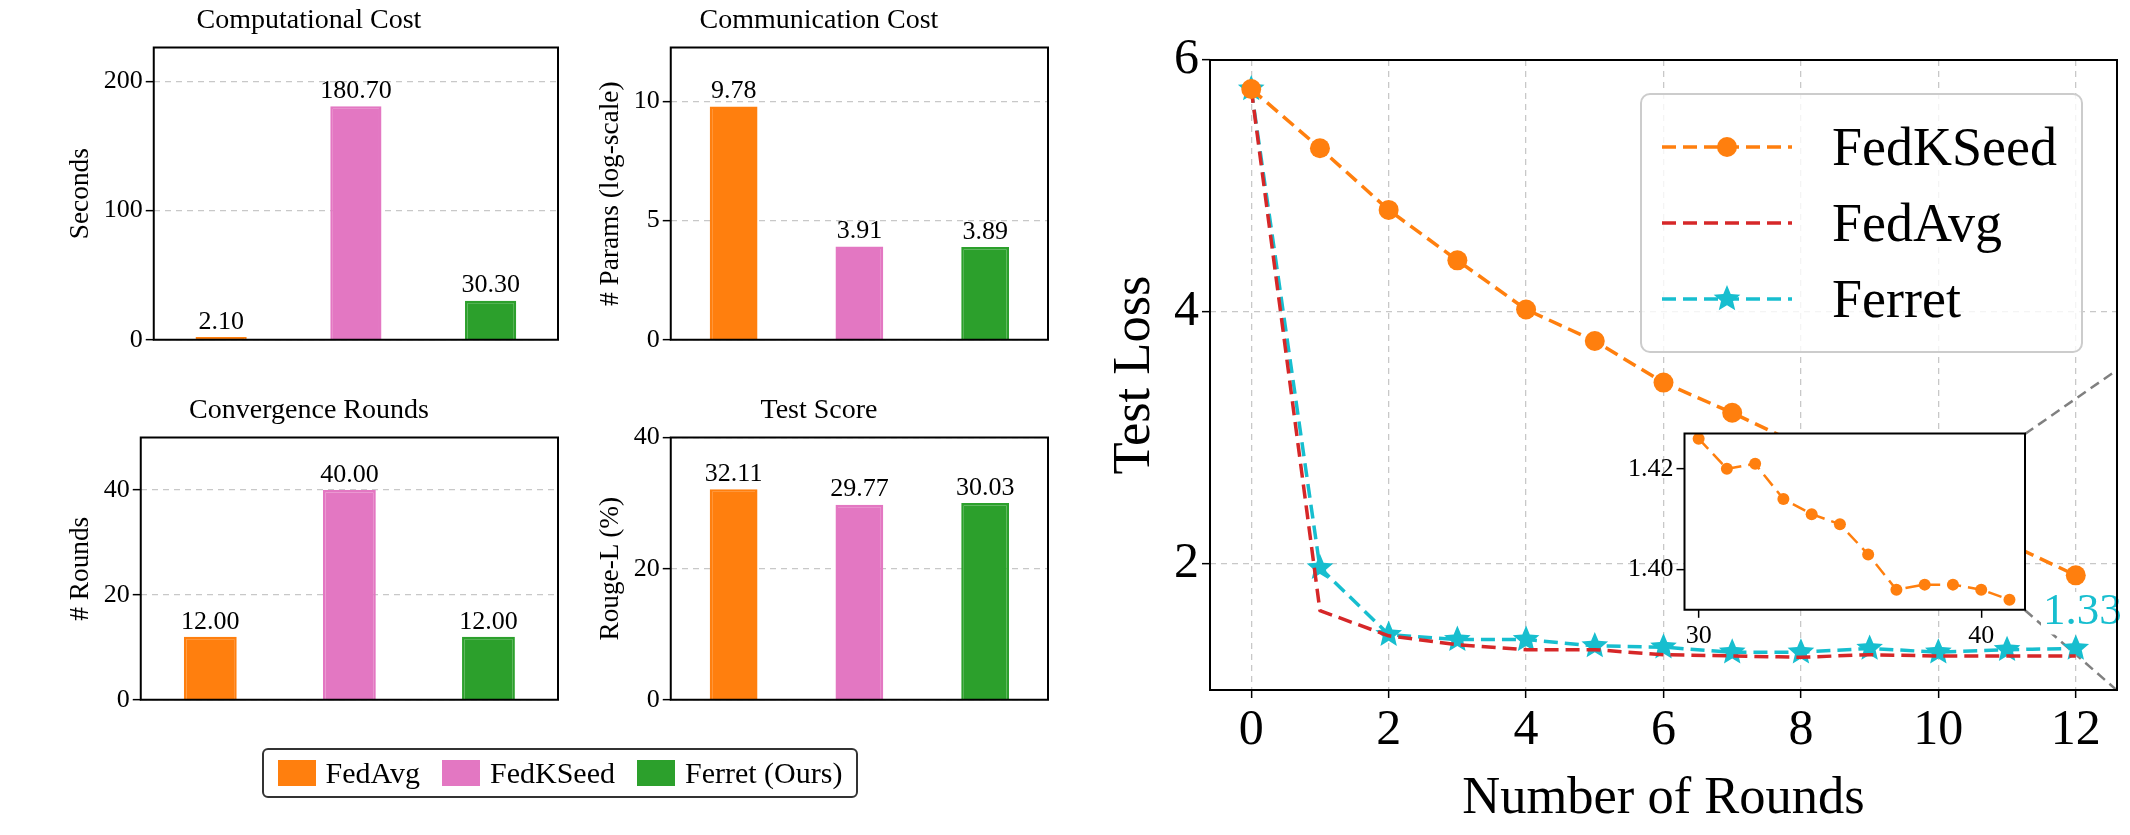 The image size is (2130, 835). Describe the element at coordinates (985, 486) in the screenshot. I see `data-label: 30.03` at that location.